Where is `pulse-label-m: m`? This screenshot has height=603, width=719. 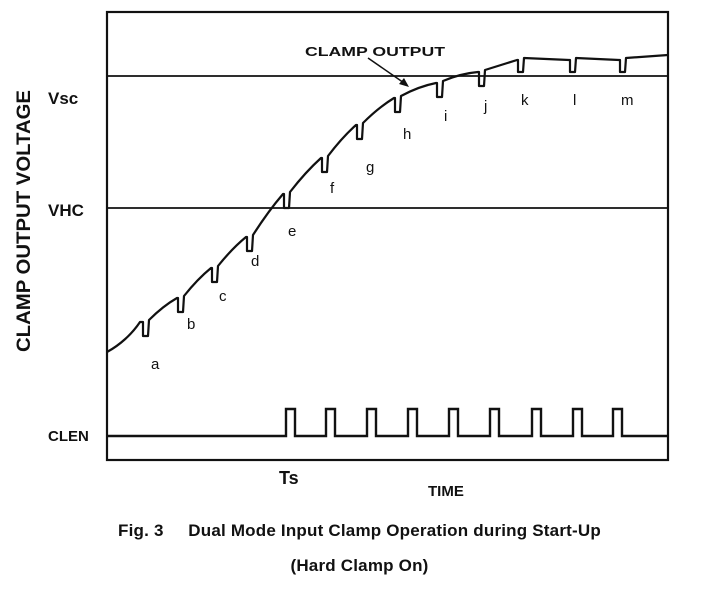 pulse-label-m: m is located at coordinates (627, 100).